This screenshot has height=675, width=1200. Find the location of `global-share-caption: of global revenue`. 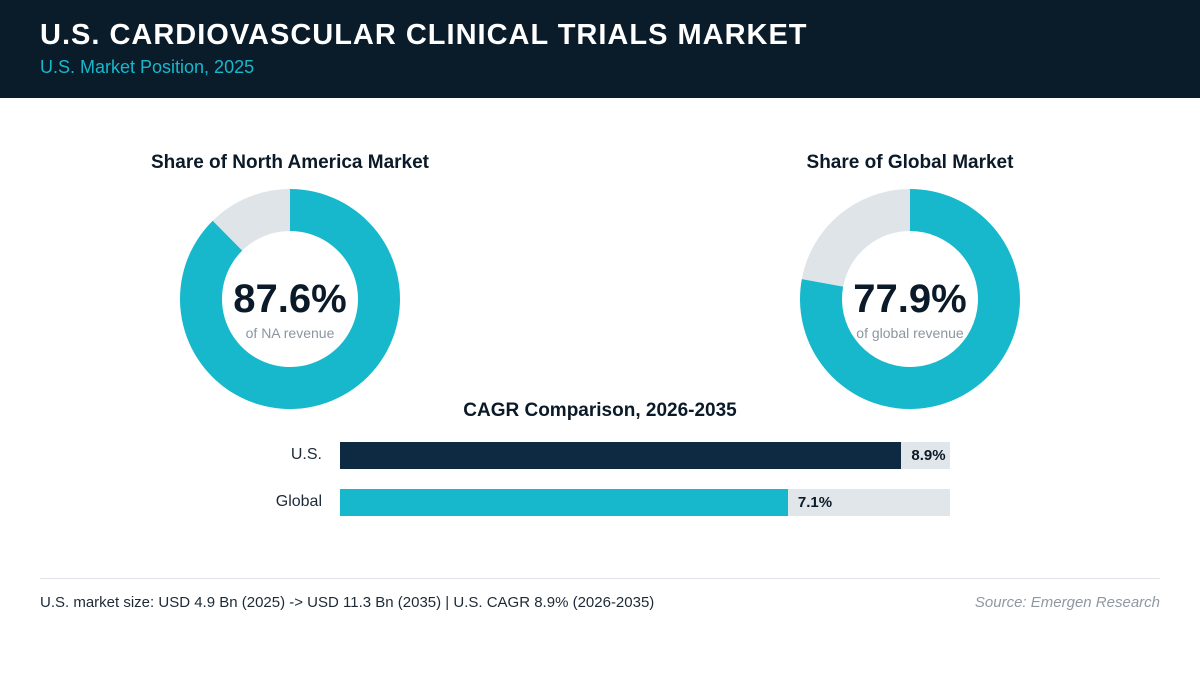

global-share-caption: of global revenue is located at coordinates (910, 333).